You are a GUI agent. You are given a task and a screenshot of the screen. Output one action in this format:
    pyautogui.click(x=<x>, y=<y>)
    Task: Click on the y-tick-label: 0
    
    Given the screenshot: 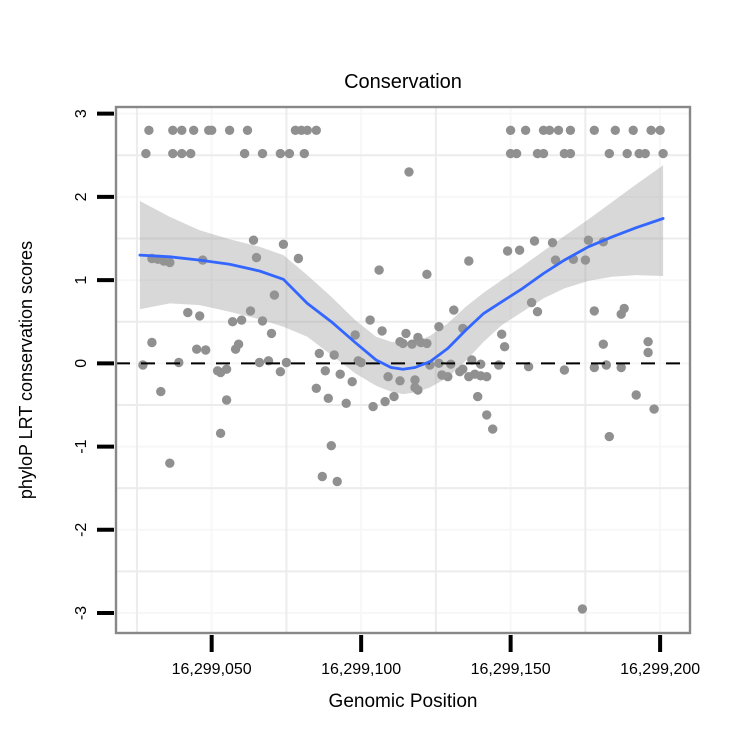 What is the action you would take?
    pyautogui.click(x=81, y=363)
    